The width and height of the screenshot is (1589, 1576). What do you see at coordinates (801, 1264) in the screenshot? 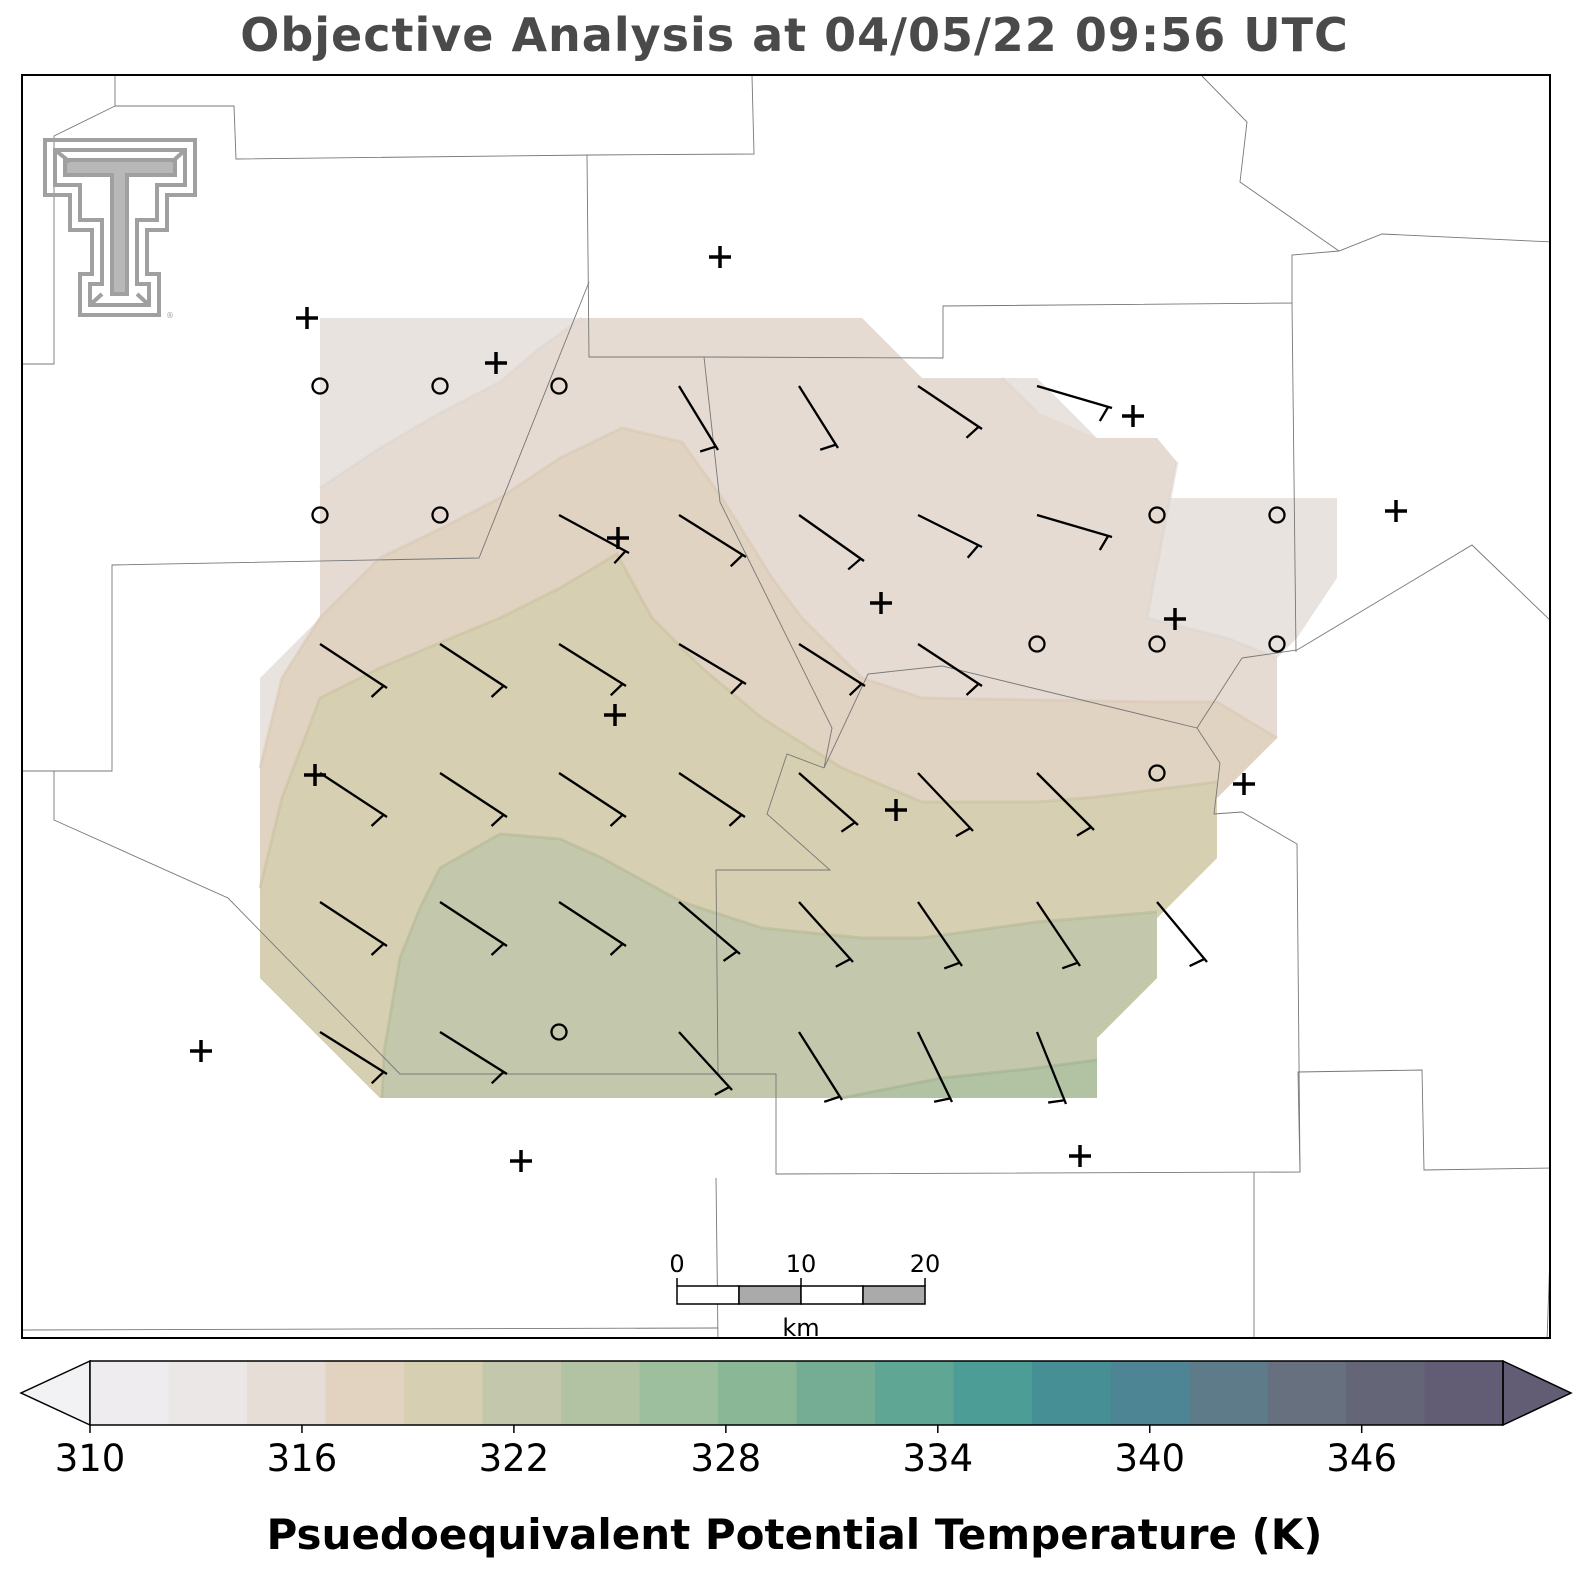
I see `scale-label-10: 10` at bounding box center [801, 1264].